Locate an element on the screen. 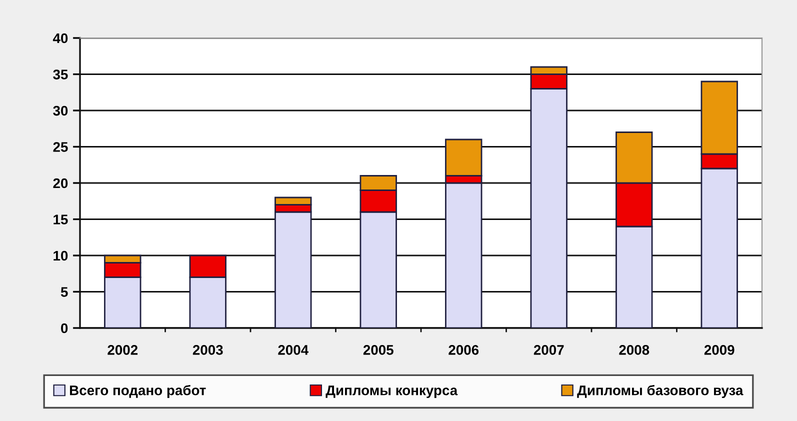  x-tick-label: 2007 is located at coordinates (549, 350).